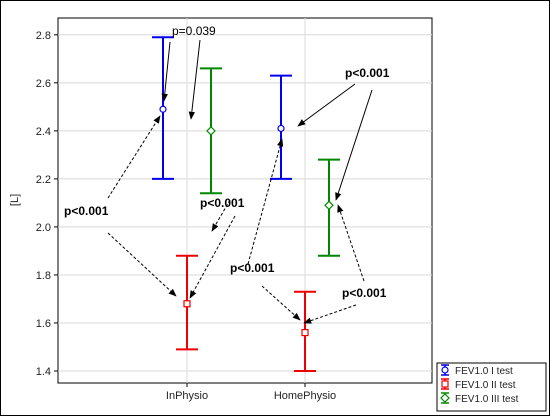  Describe the element at coordinates (485, 385) in the screenshot. I see `legend-label: FEV1.0 II test` at that location.